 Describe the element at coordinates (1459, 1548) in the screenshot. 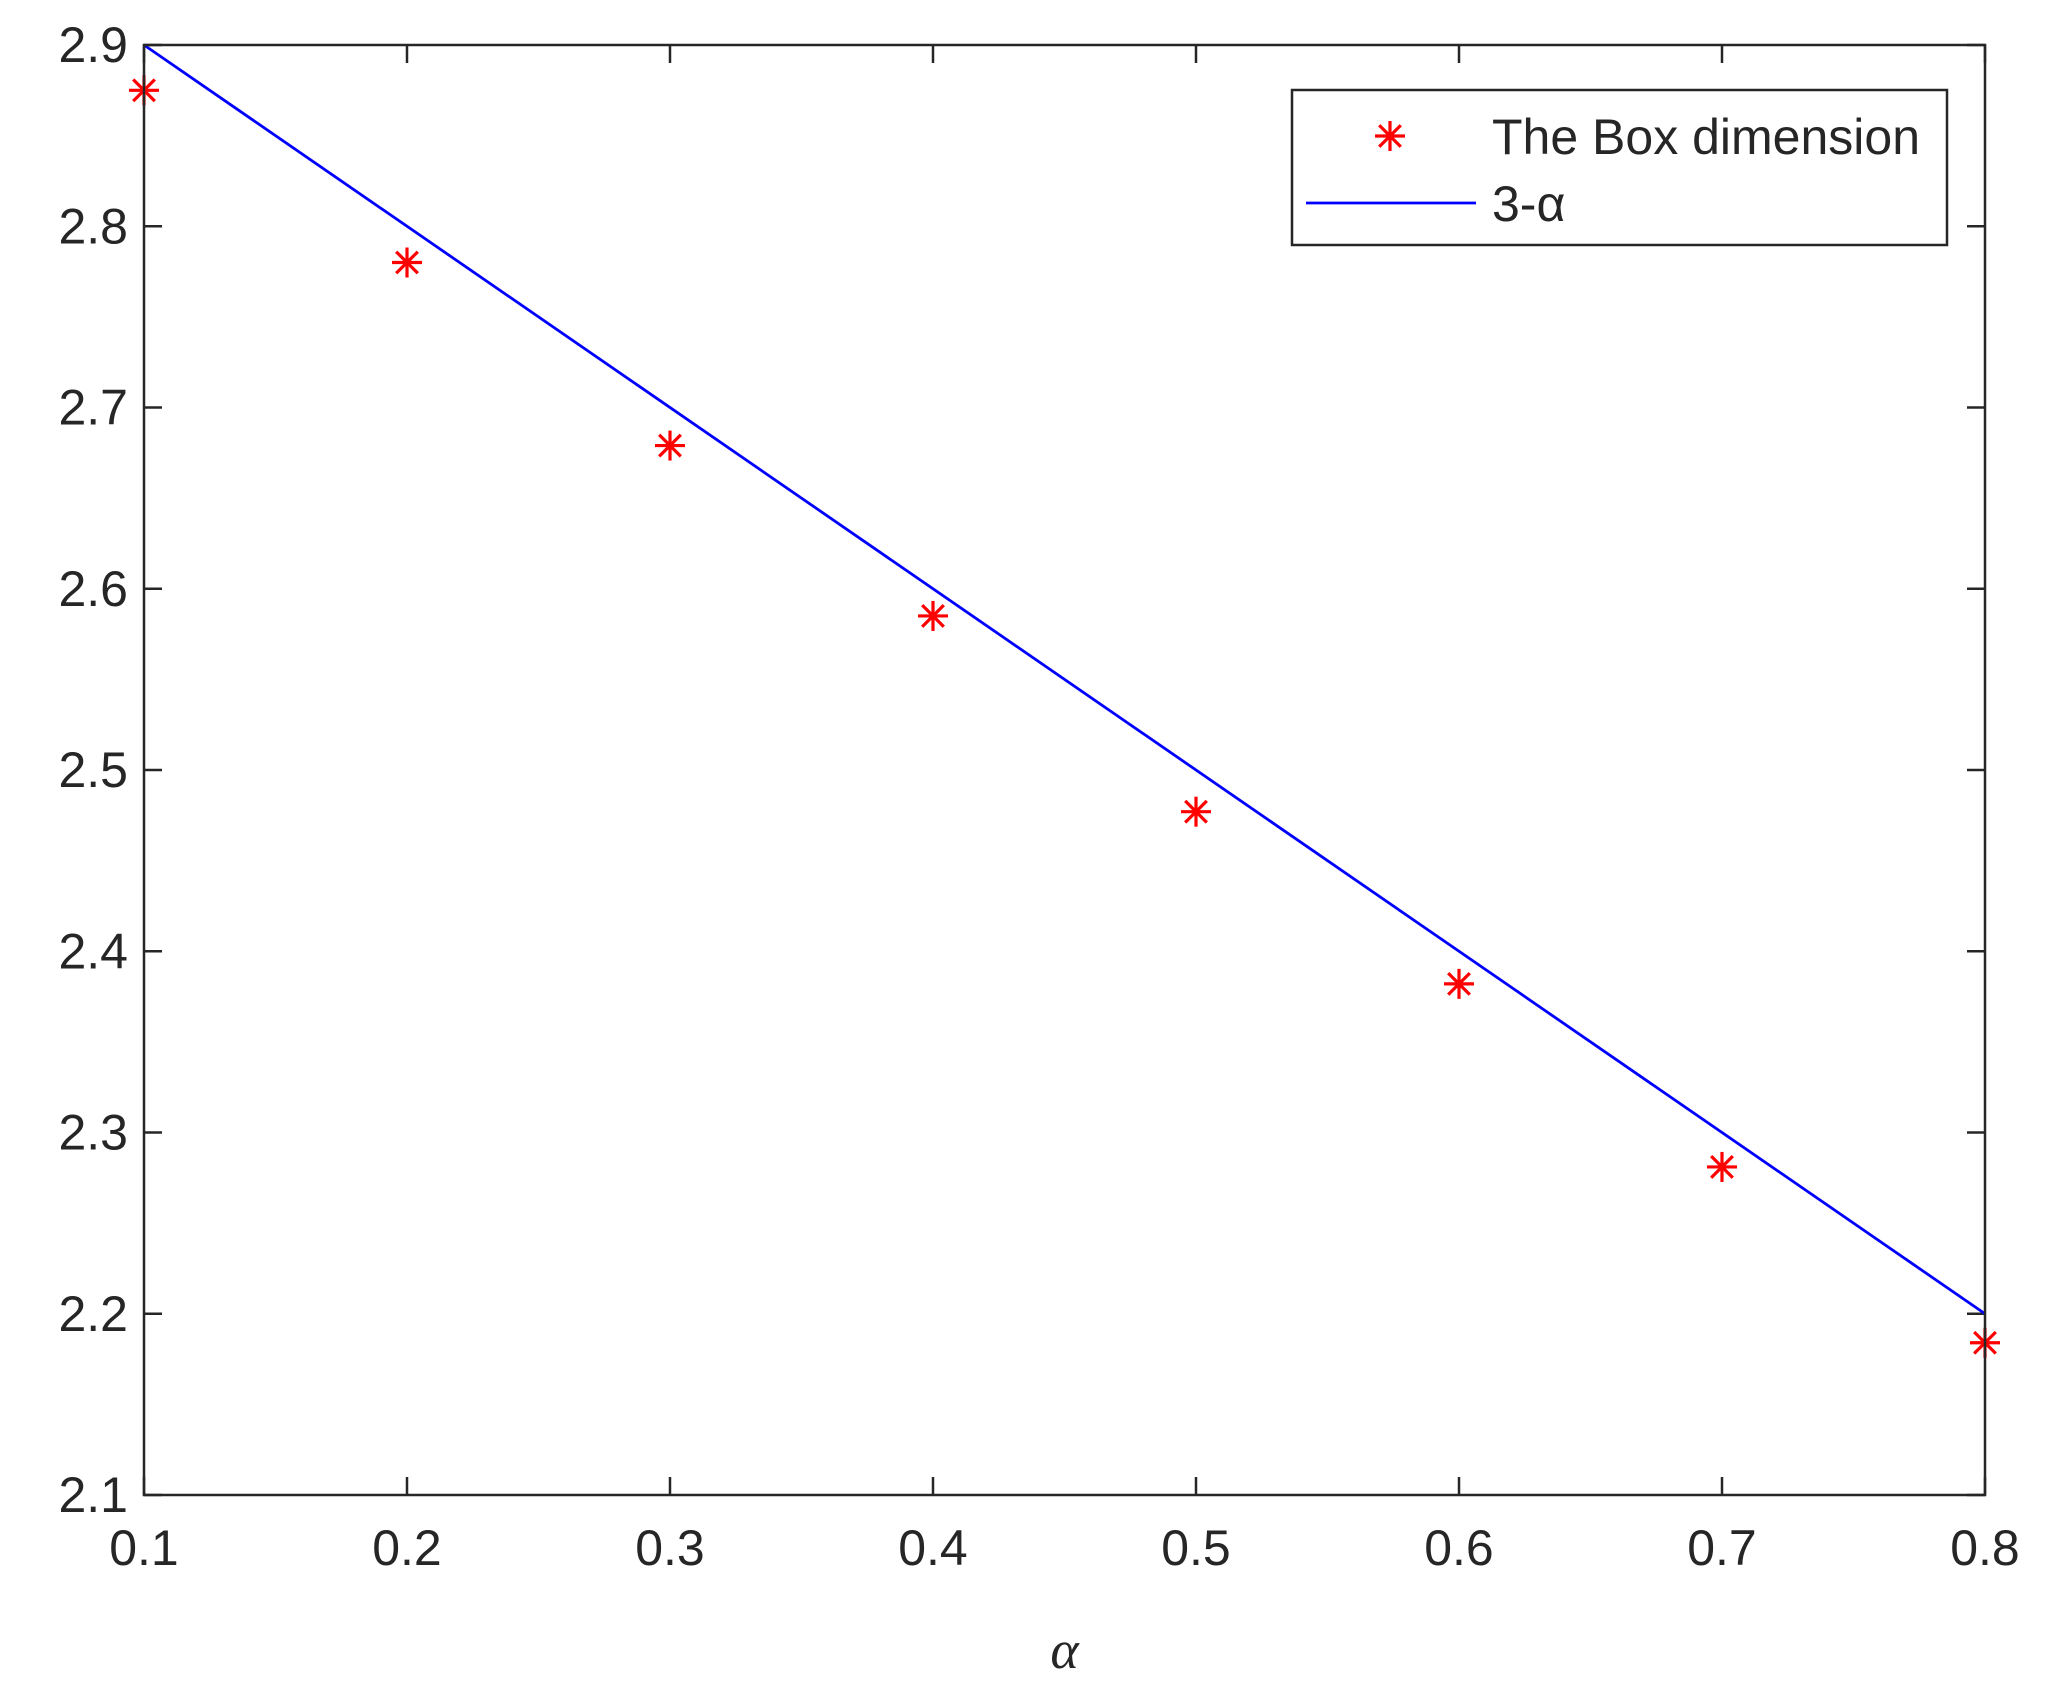

I see `x-tick-label: 0.6` at that location.